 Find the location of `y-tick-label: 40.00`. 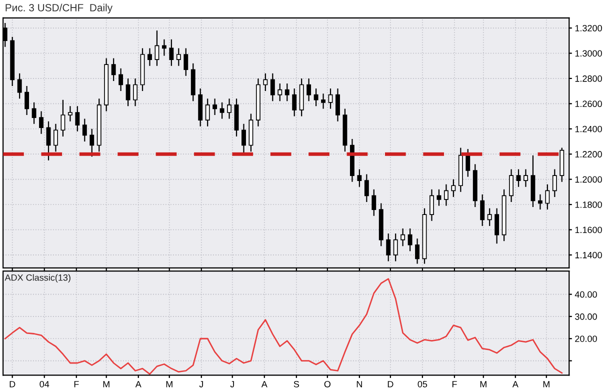

y-tick-label: 40.00 is located at coordinates (585, 294).